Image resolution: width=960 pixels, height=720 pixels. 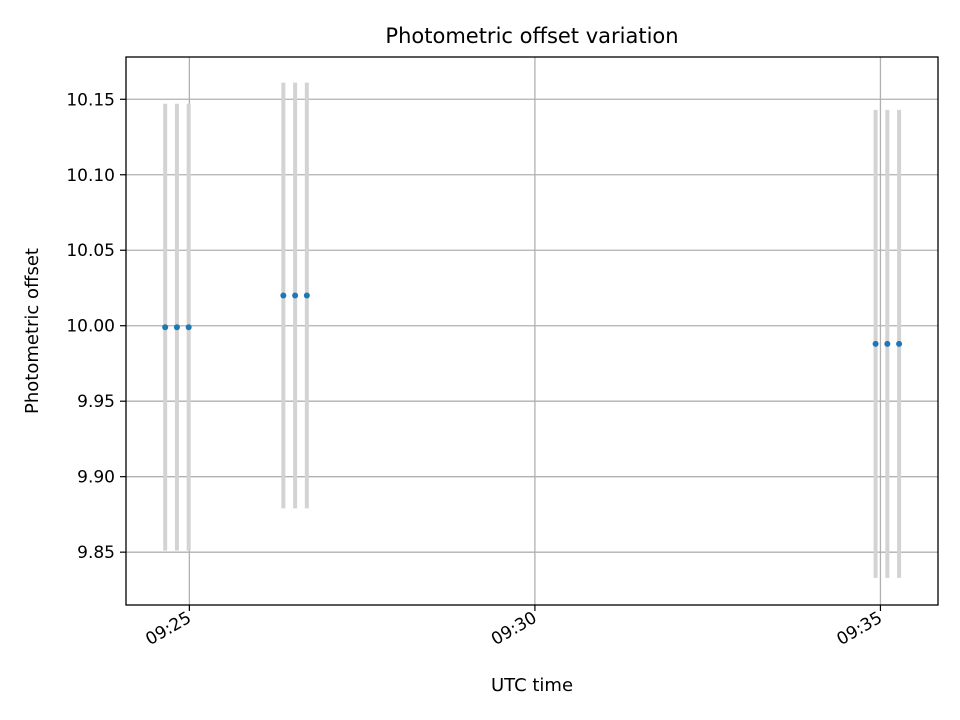 What do you see at coordinates (90, 327) in the screenshot?
I see `y-tick-label: 10.00` at bounding box center [90, 327].